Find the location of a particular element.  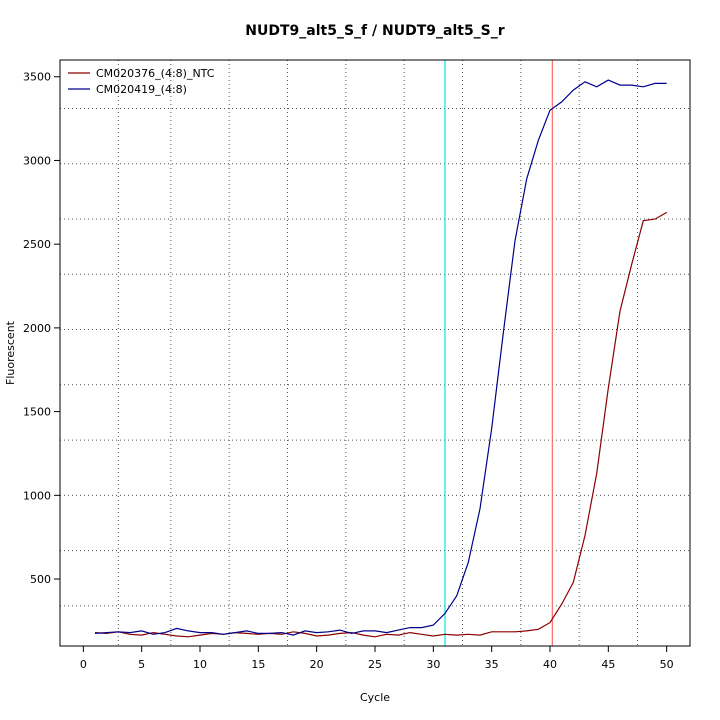

legend: CM020376_(4:8)_NTC CM020419_(4:8) is located at coordinates (141, 81).